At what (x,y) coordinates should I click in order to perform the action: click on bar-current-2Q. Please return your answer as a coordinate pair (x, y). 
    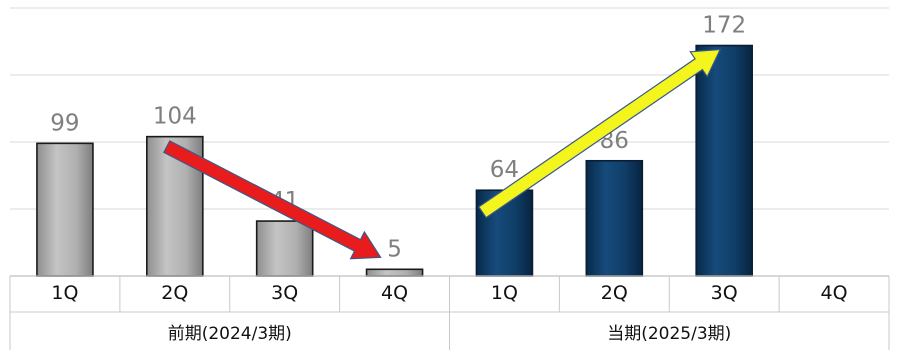
    Looking at the image, I should click on (614, 218).